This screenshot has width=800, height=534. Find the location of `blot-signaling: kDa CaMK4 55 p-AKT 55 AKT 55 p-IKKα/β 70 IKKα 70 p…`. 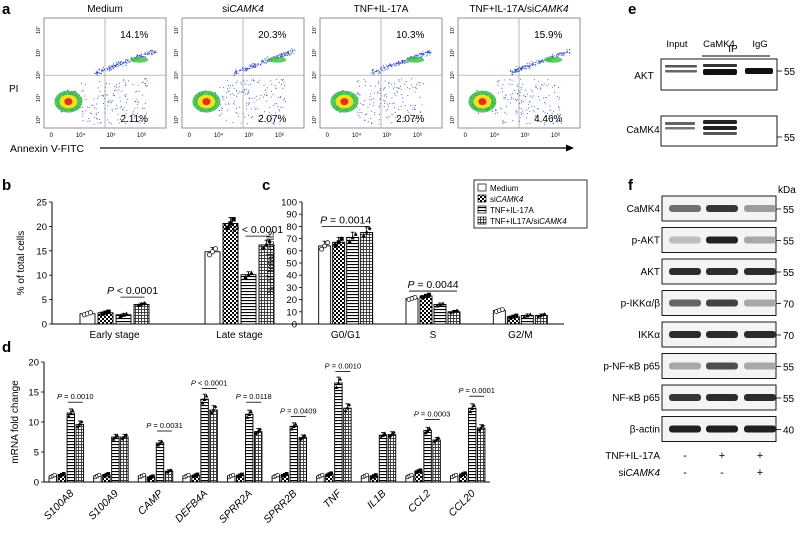

blot-signaling: kDa CaMK4 55 p-AKT 55 AKT 55 p-IKKα/β 70 IKKα 70 p… is located at coordinates (699, 332).